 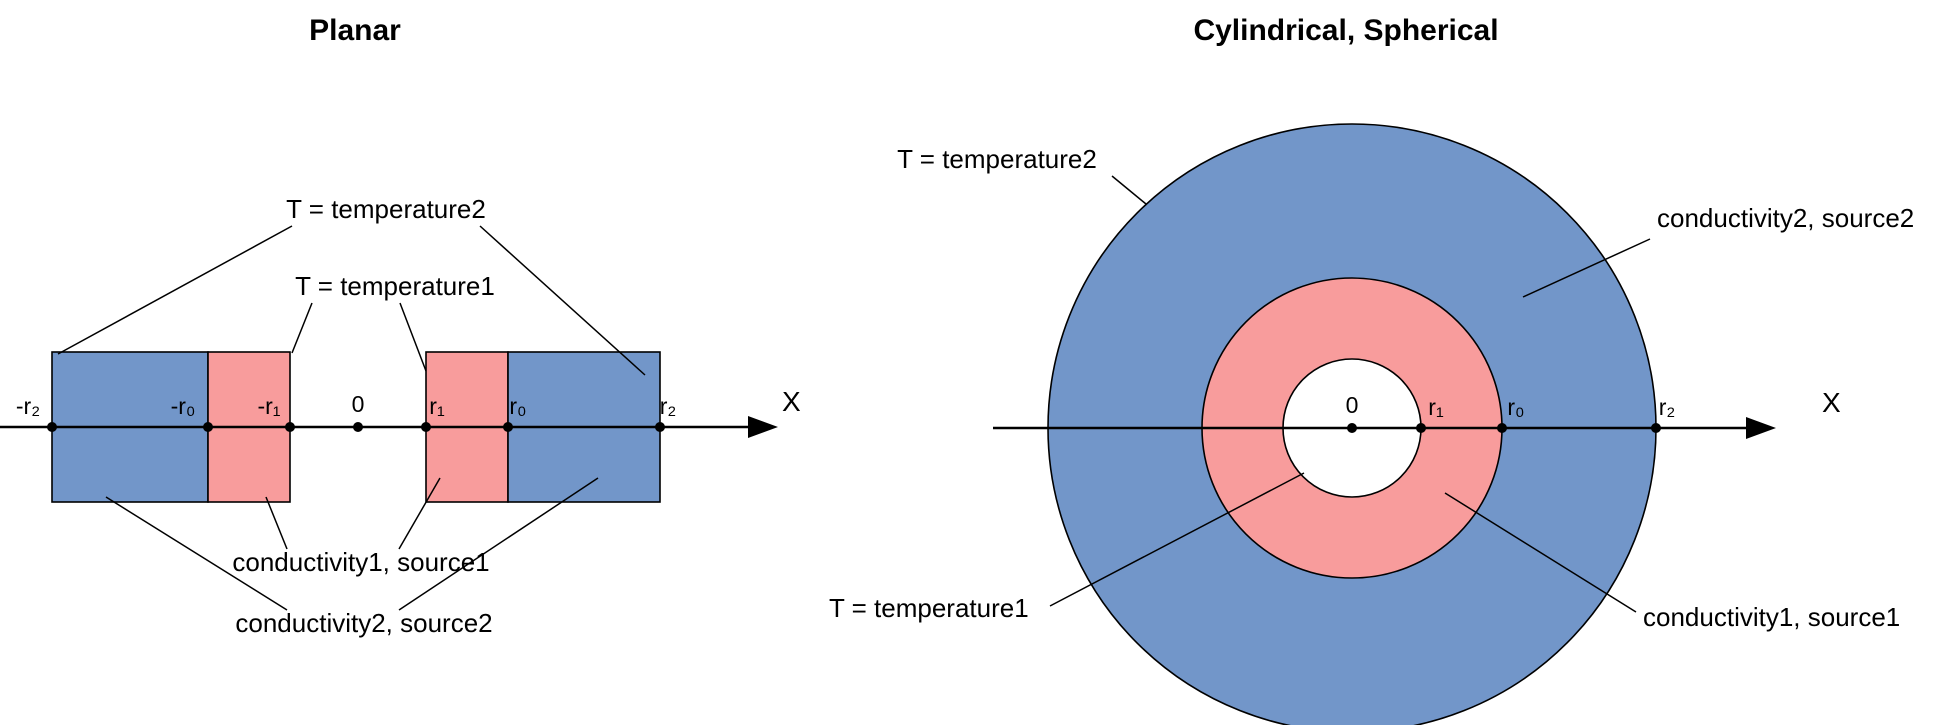 What do you see at coordinates (395, 286) in the screenshot?
I see `planar-annotation-temperature1: T = temperature1` at bounding box center [395, 286].